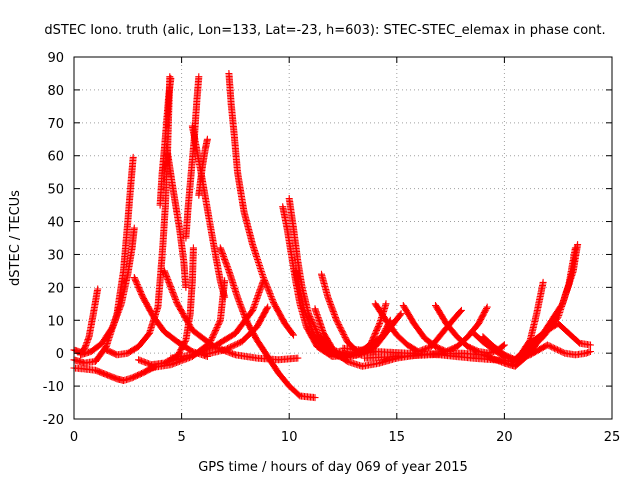 The image size is (640, 480). I want to click on y-tick-label: -20, so click(53, 420).